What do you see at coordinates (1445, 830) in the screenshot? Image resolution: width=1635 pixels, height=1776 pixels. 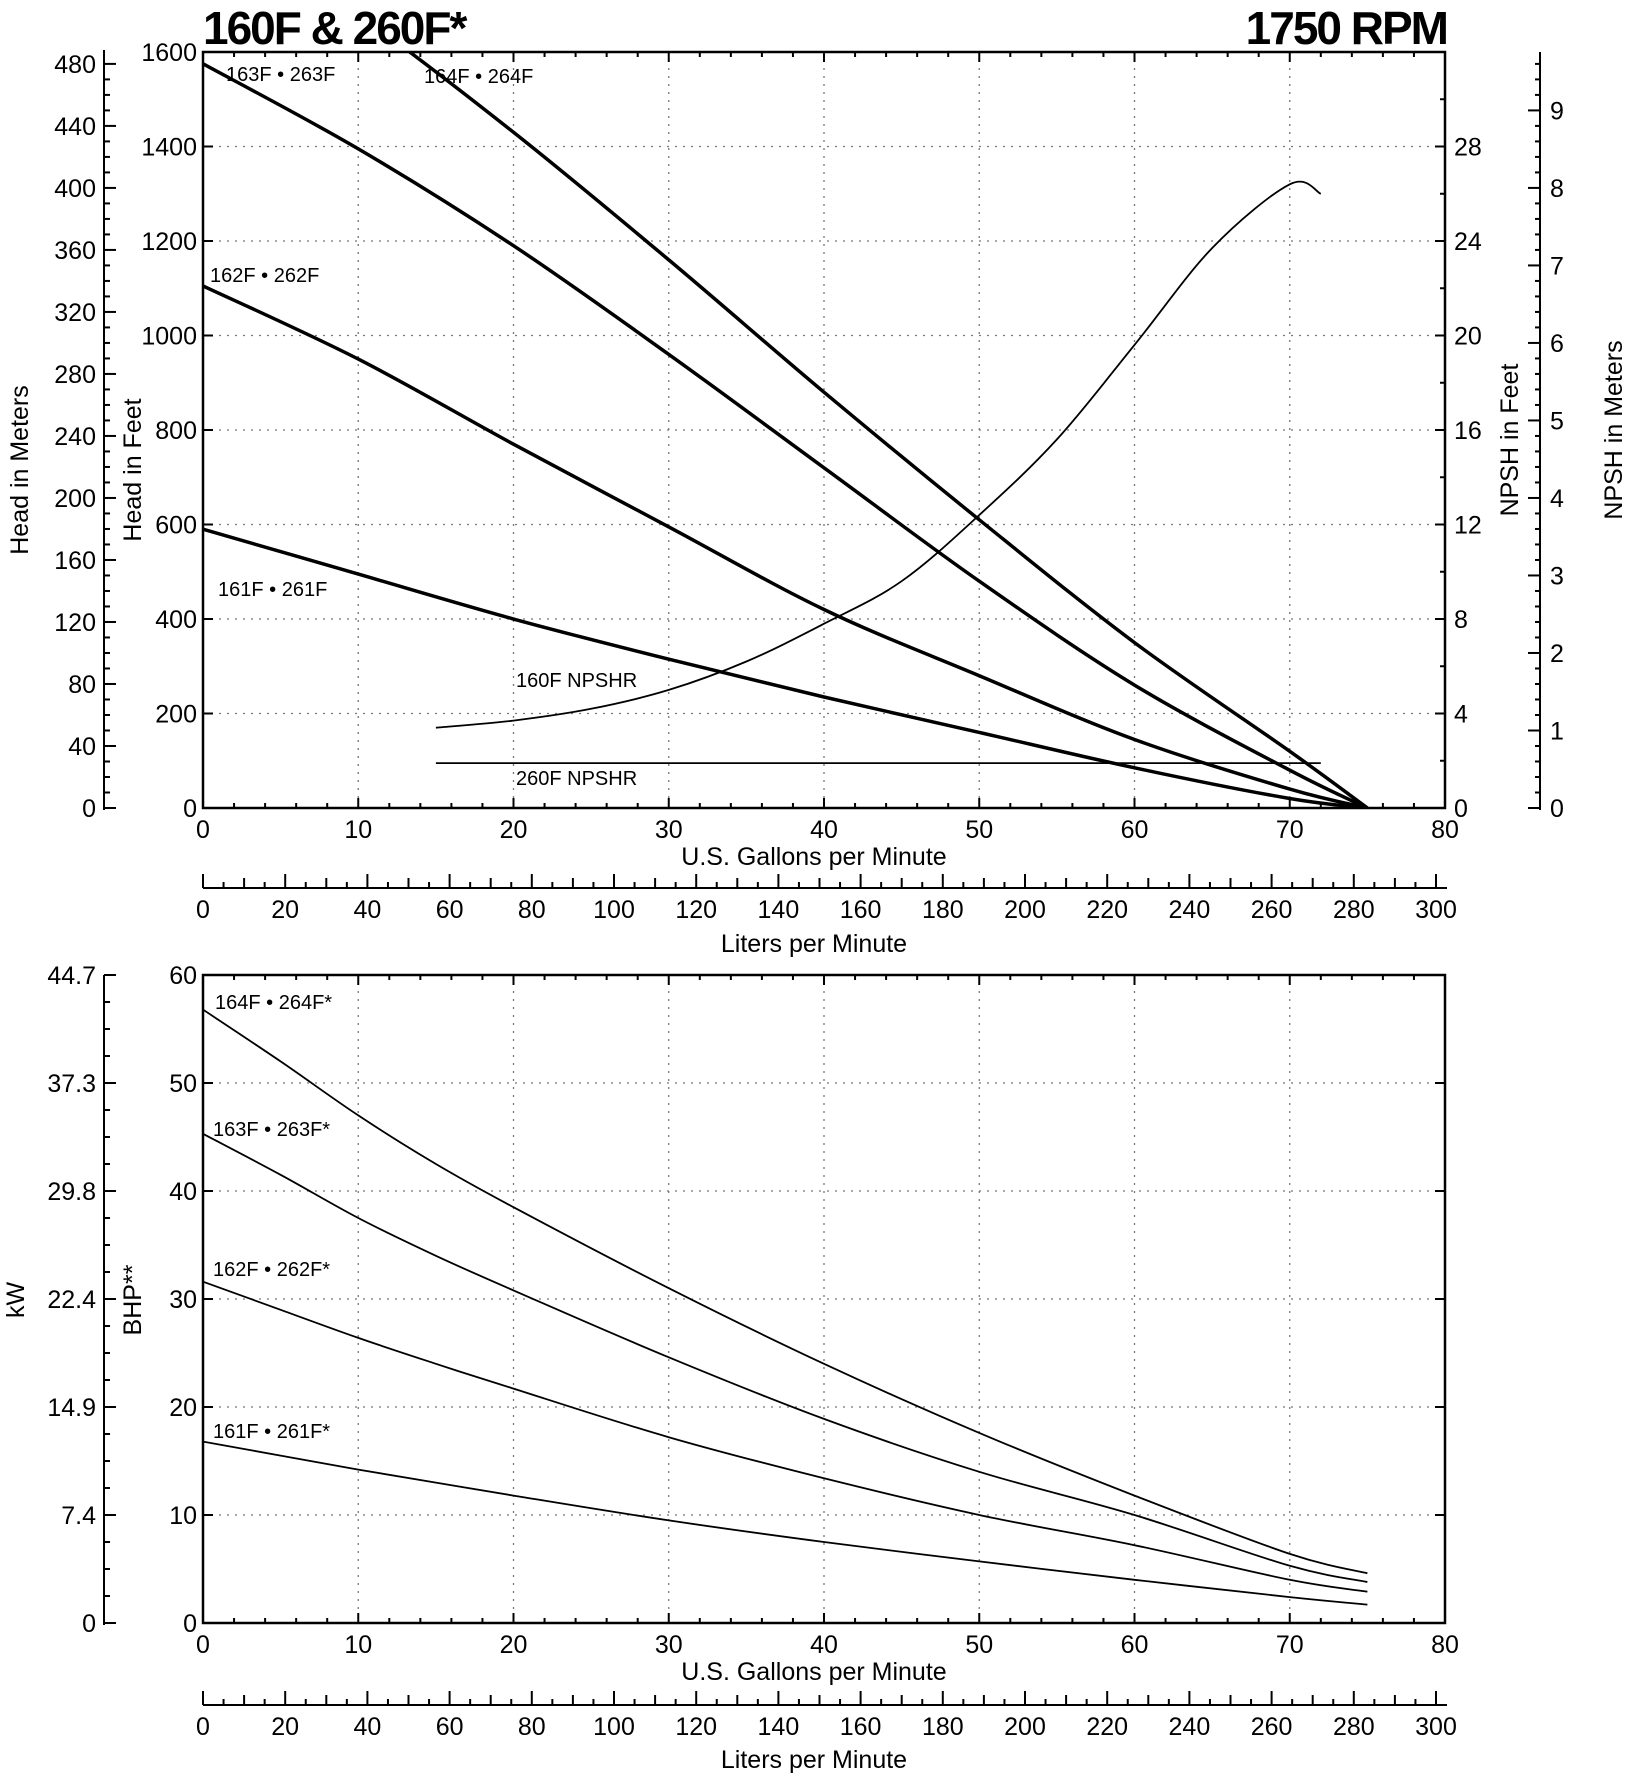 I see `head-x-tick-label: 80` at bounding box center [1445, 830].